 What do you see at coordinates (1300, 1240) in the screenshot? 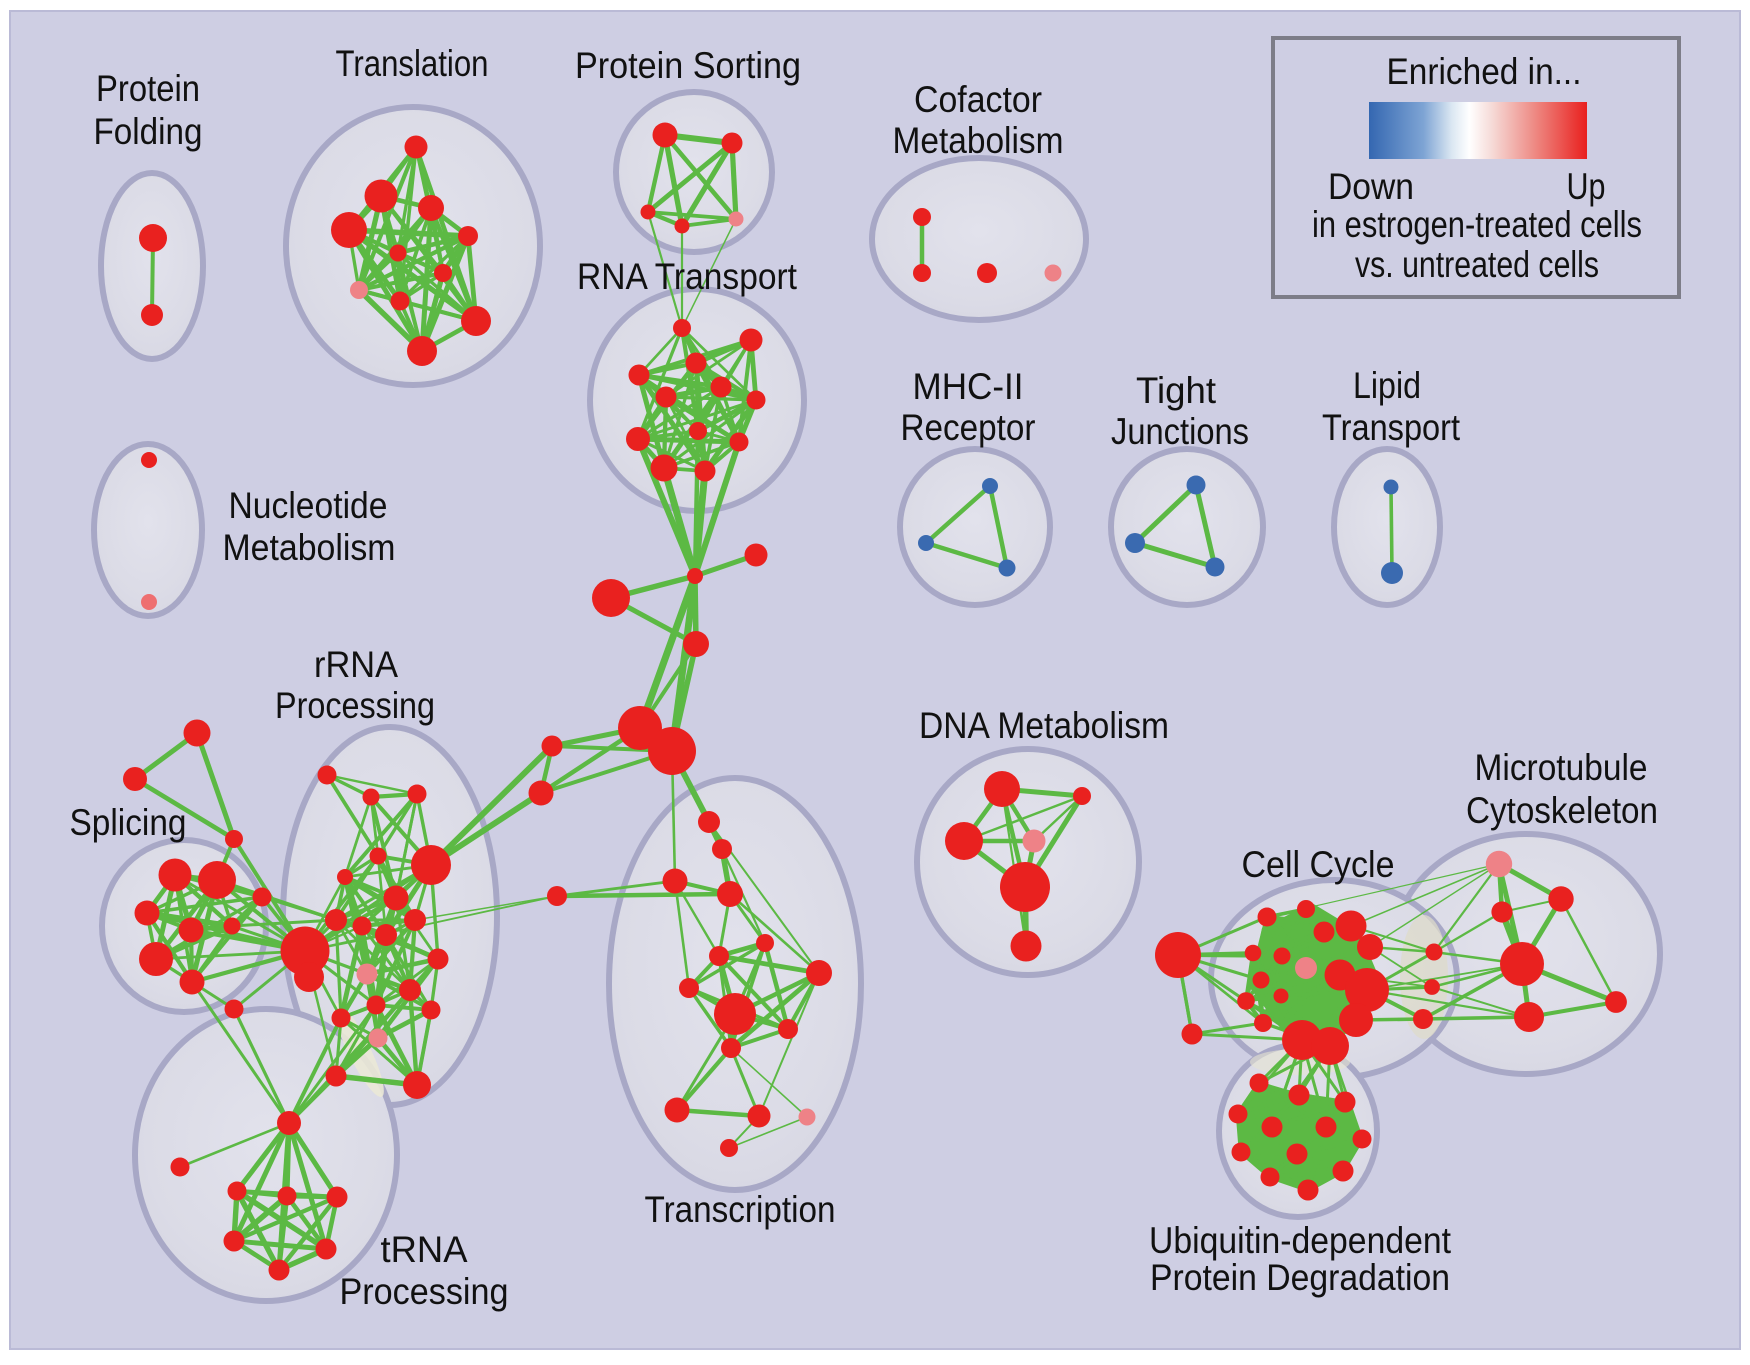
I see `svg-text: Ubiquitin-dependent` at bounding box center [1300, 1240].